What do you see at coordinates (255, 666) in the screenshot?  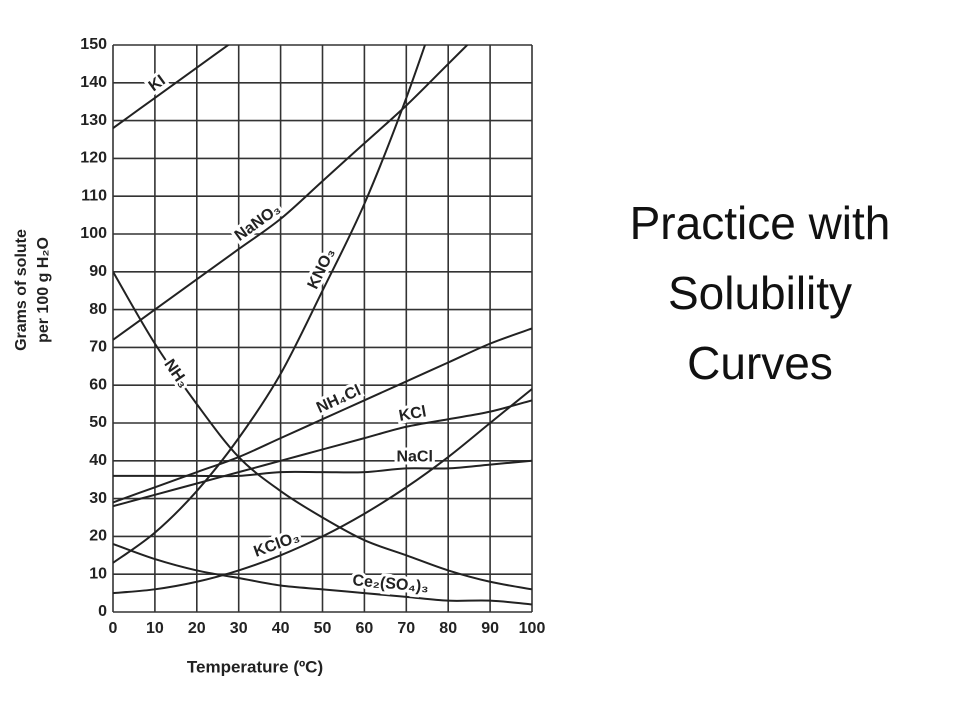 I see `x-axis-label: Temperature (ºC)` at bounding box center [255, 666].